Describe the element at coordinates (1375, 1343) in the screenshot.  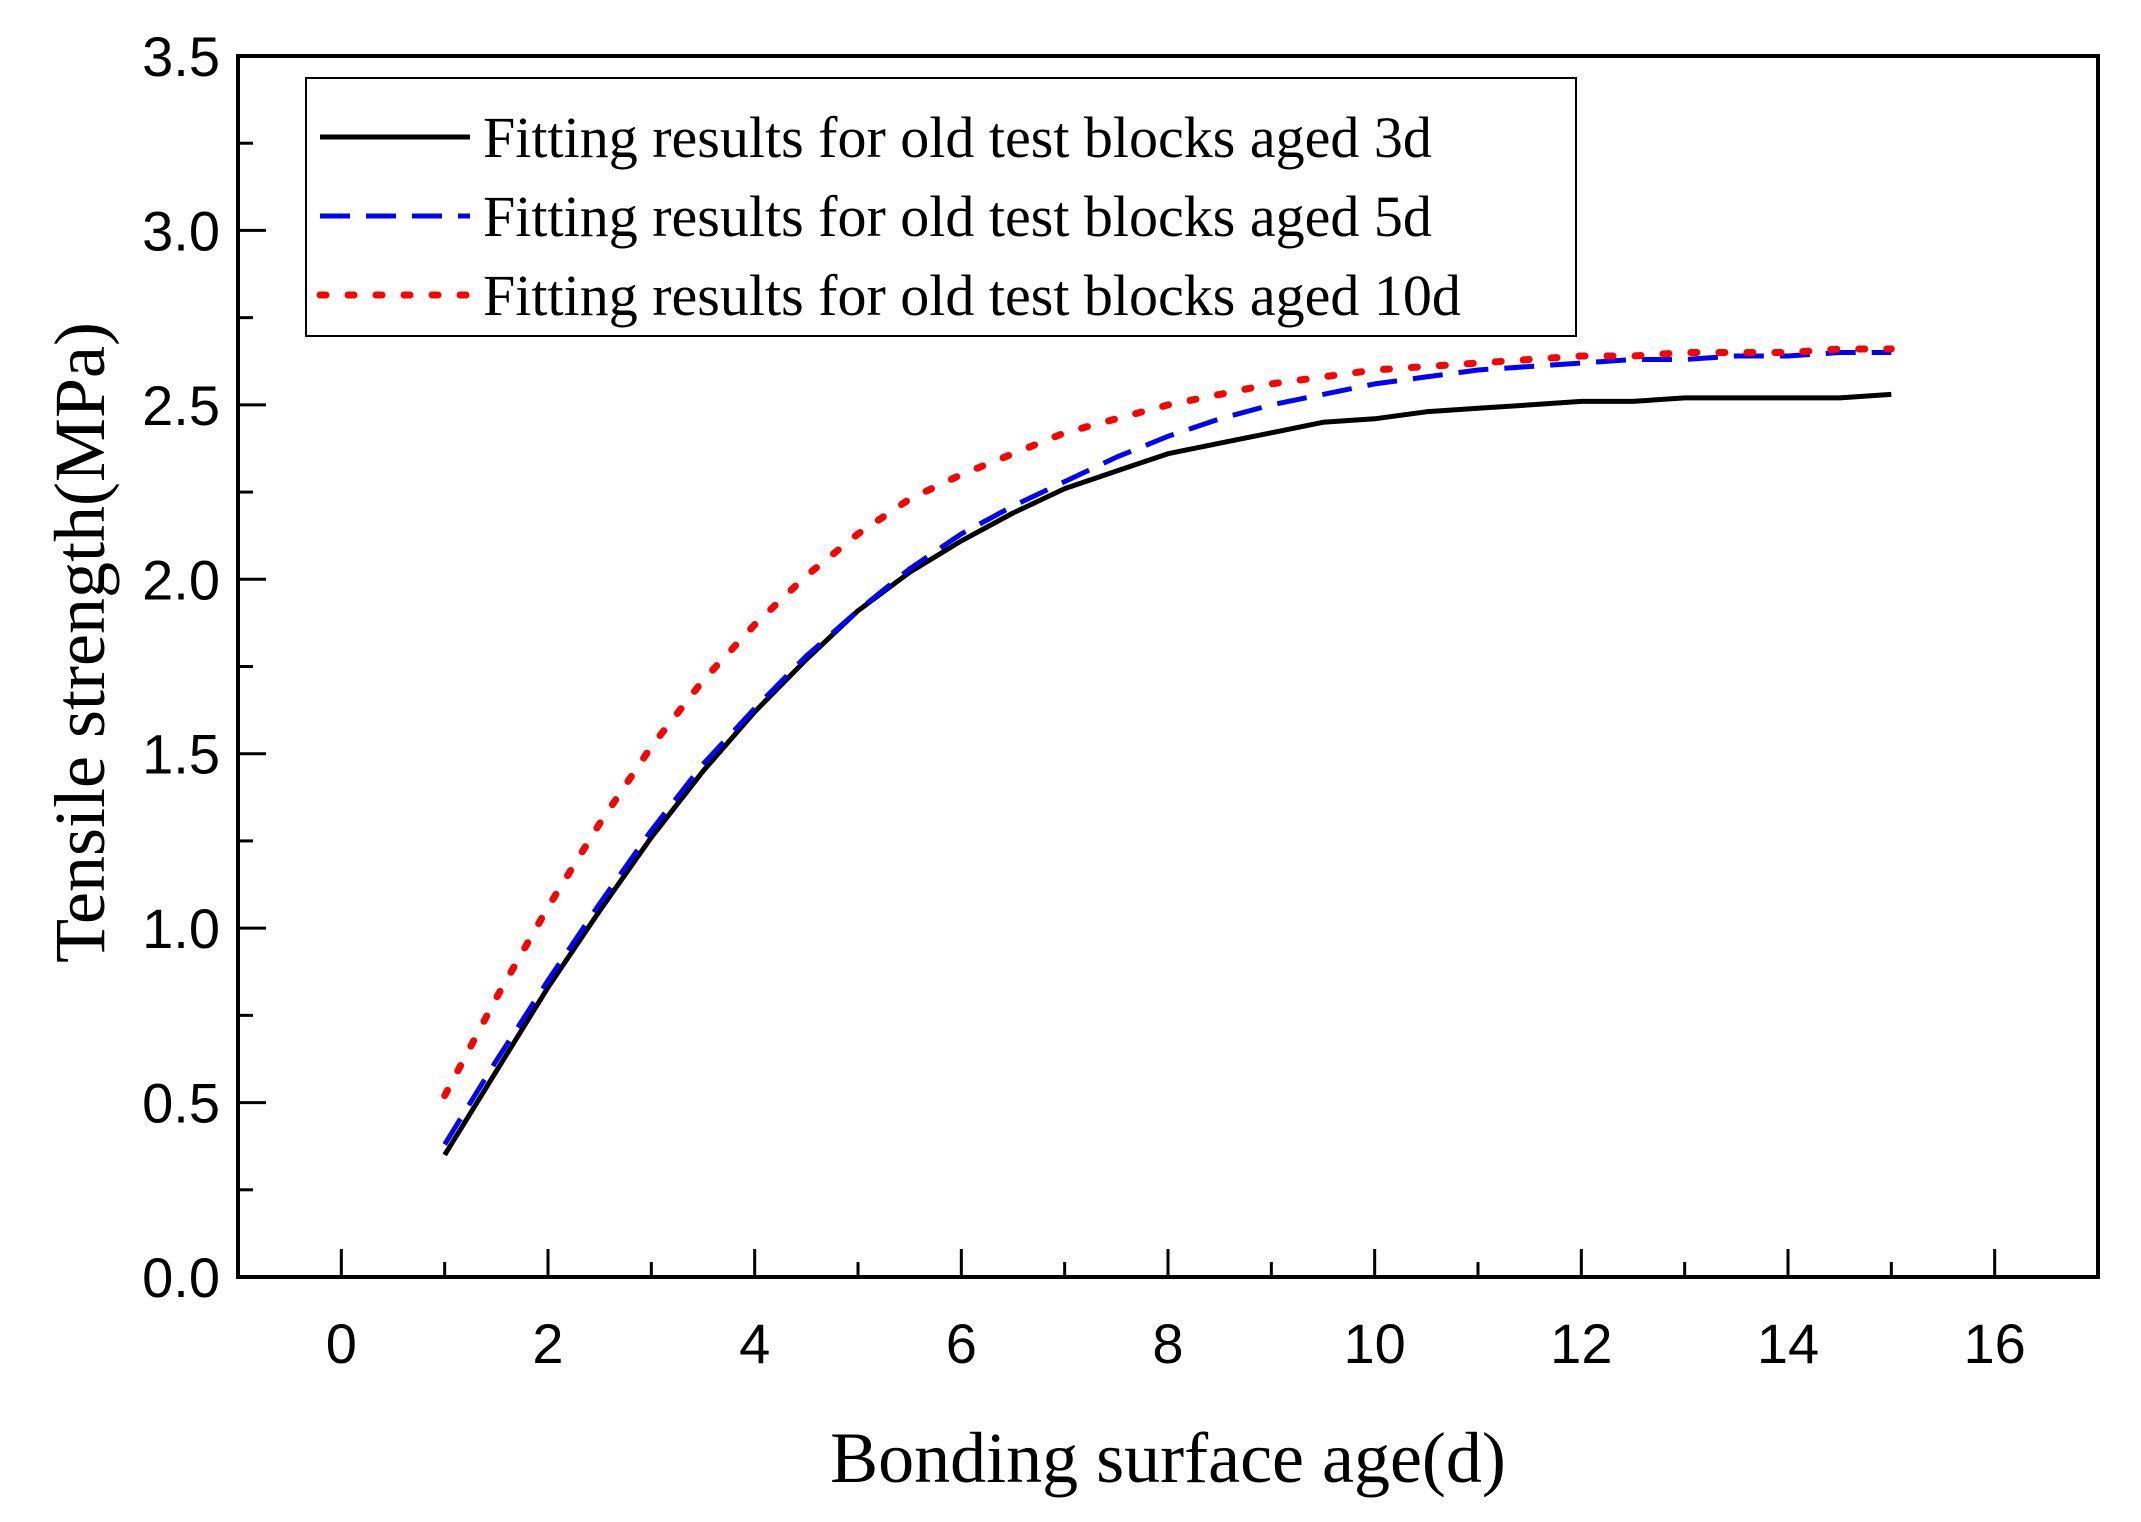
I see `x-tick-label: 10` at that location.